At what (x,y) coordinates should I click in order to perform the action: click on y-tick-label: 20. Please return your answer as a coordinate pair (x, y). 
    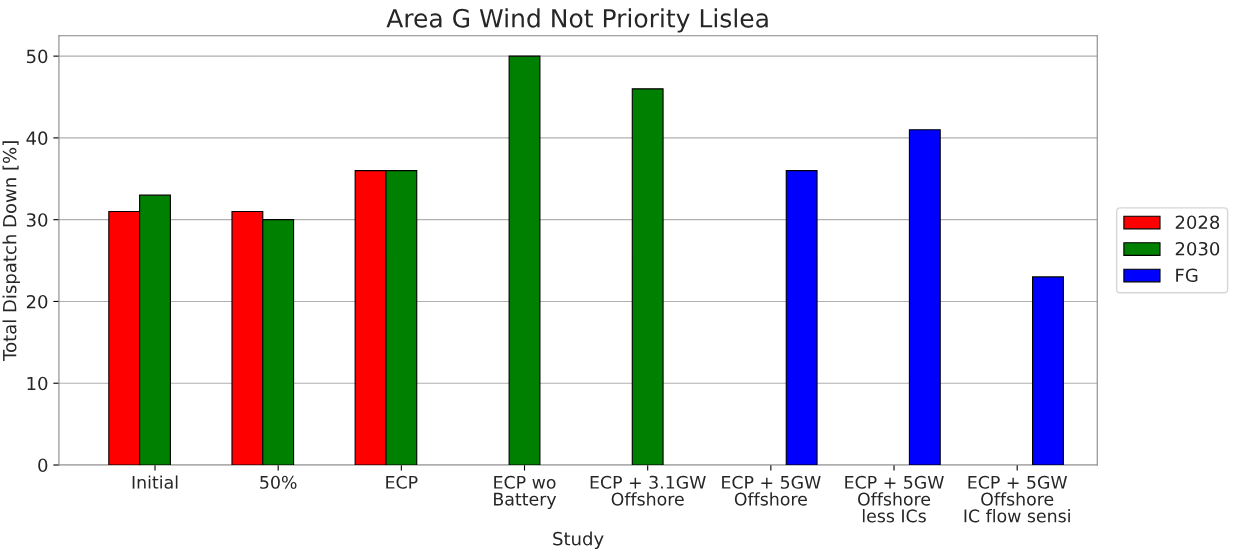
    Looking at the image, I should click on (37, 301).